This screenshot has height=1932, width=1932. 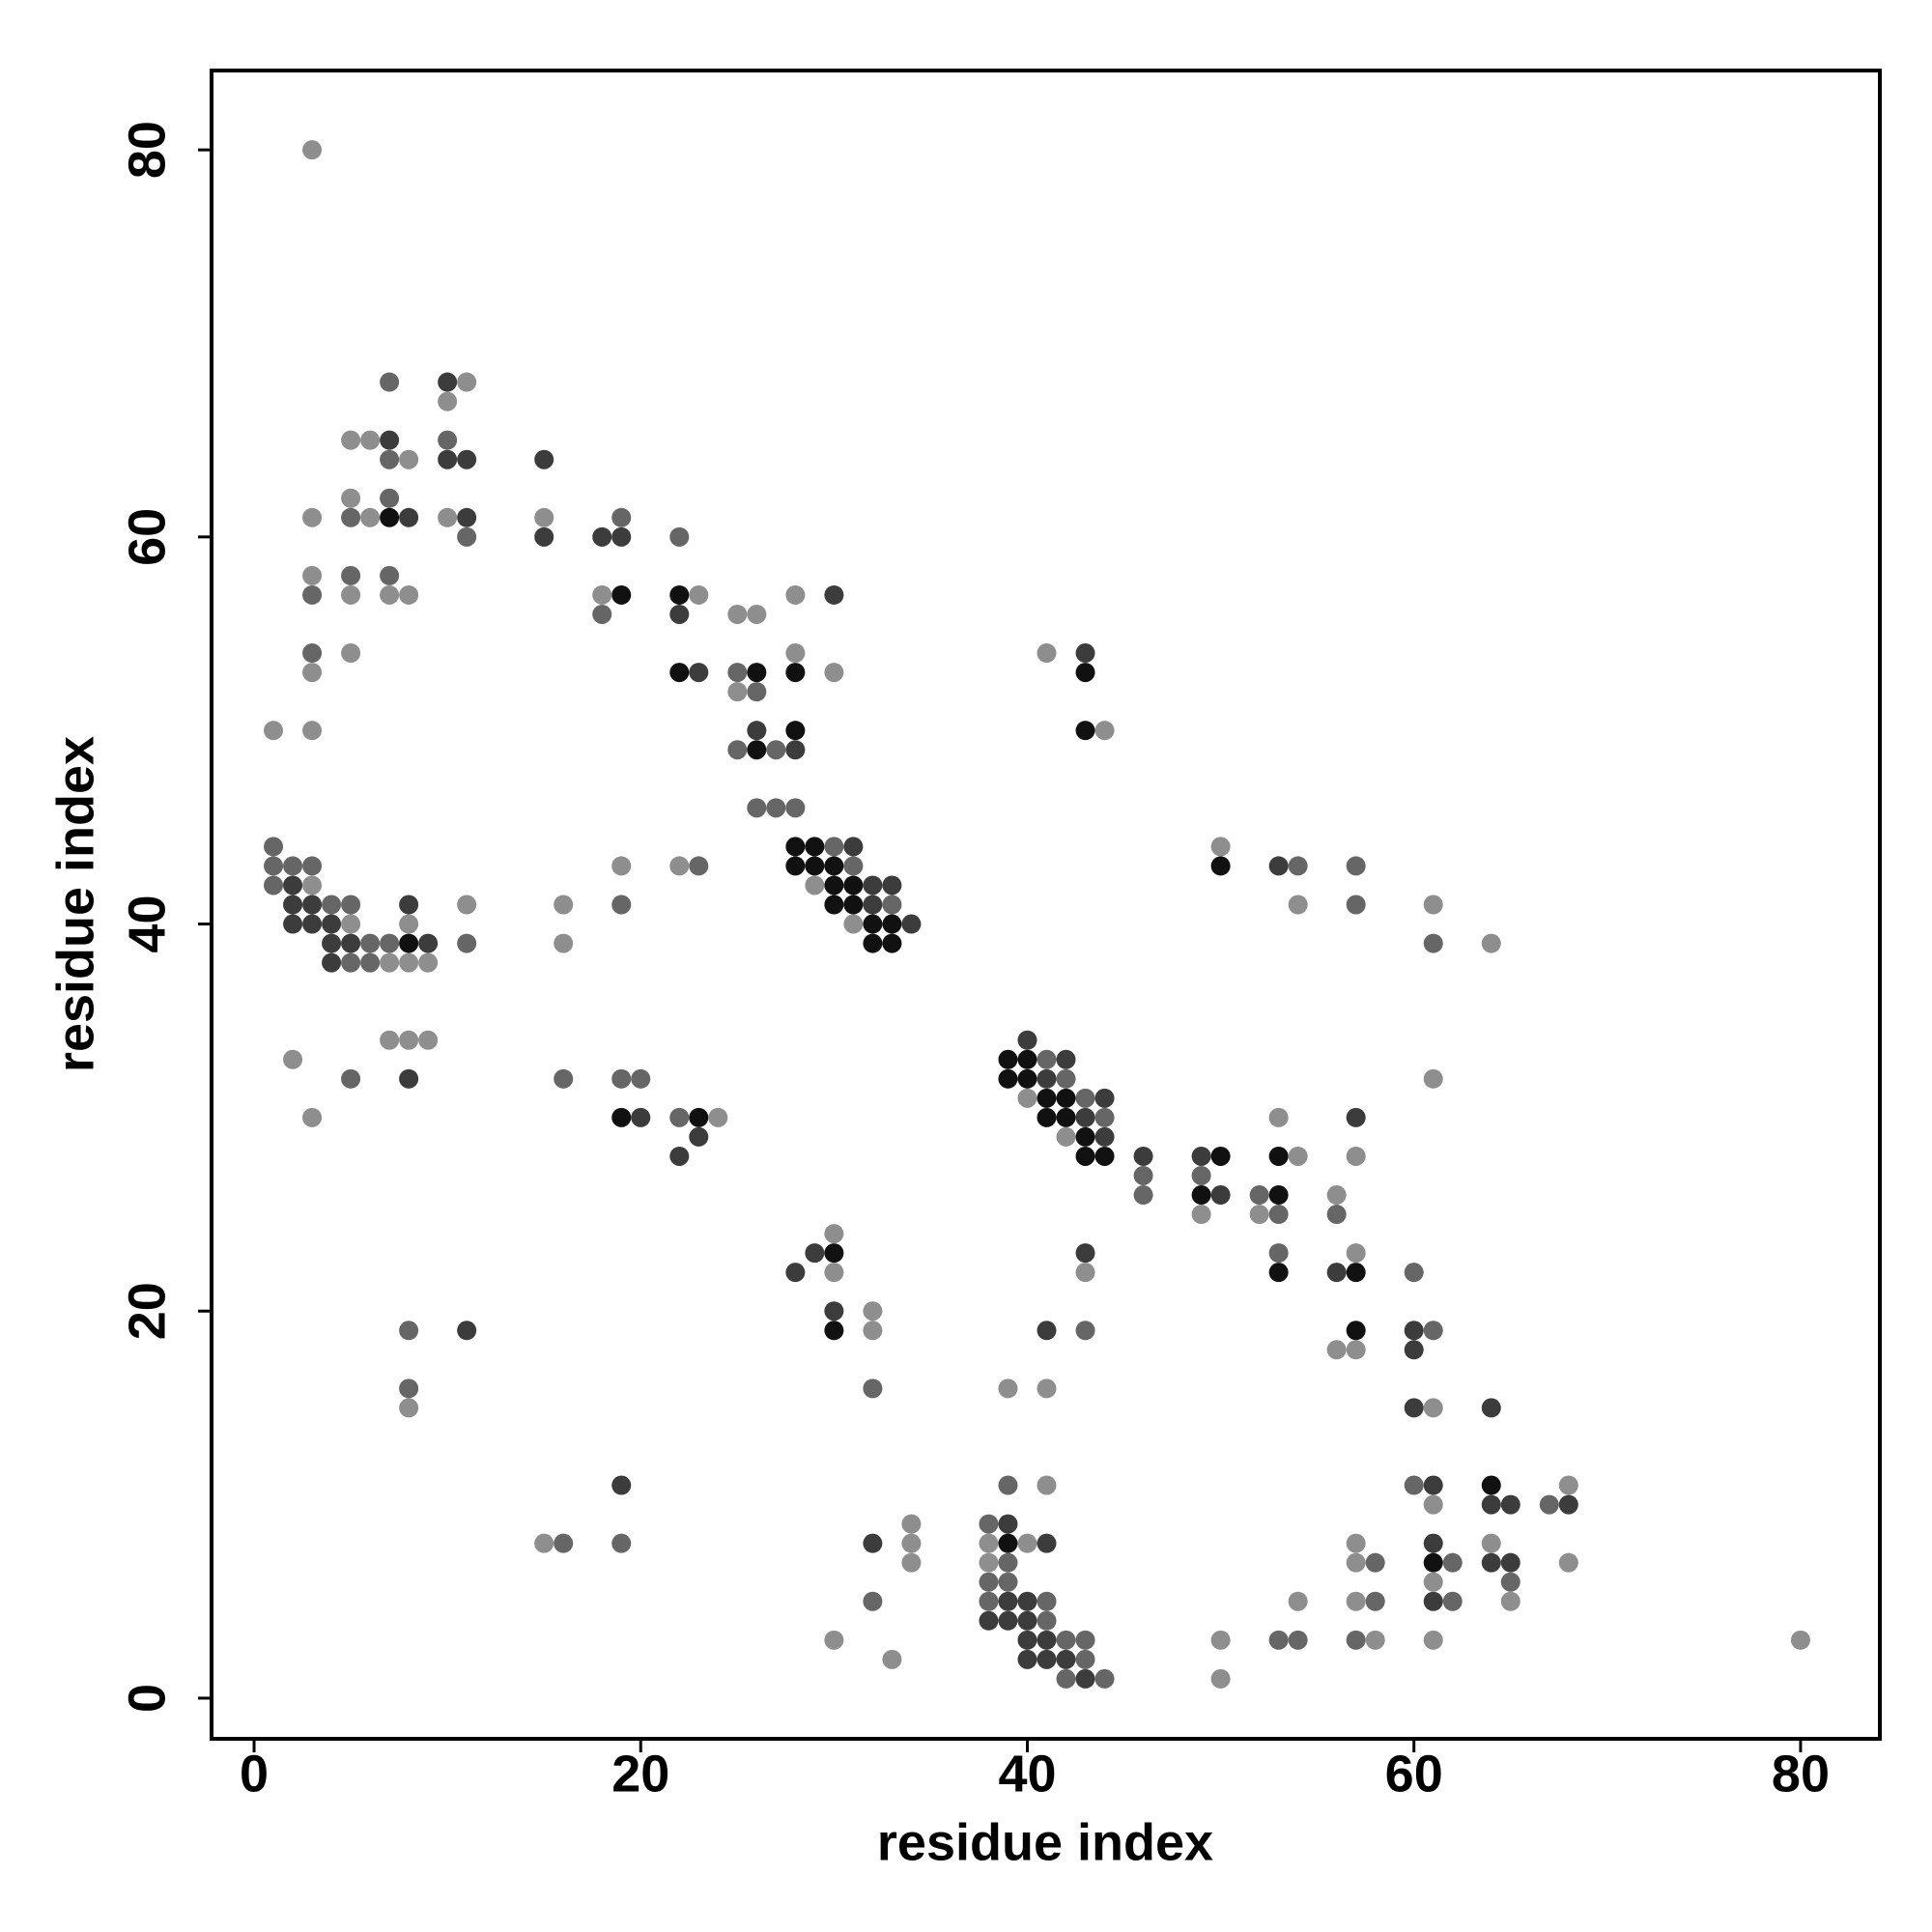 I want to click on x-tick-label: 20, so click(x=640, y=1774).